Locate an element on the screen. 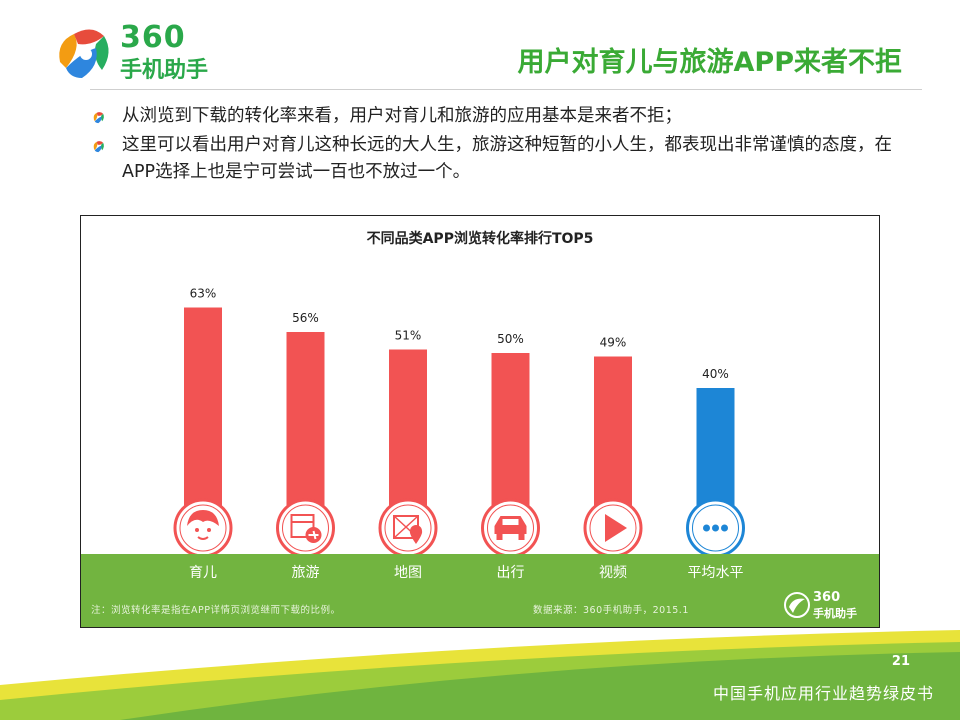 The width and height of the screenshot is (960, 720). value-label-2: 56% is located at coordinates (305, 318).